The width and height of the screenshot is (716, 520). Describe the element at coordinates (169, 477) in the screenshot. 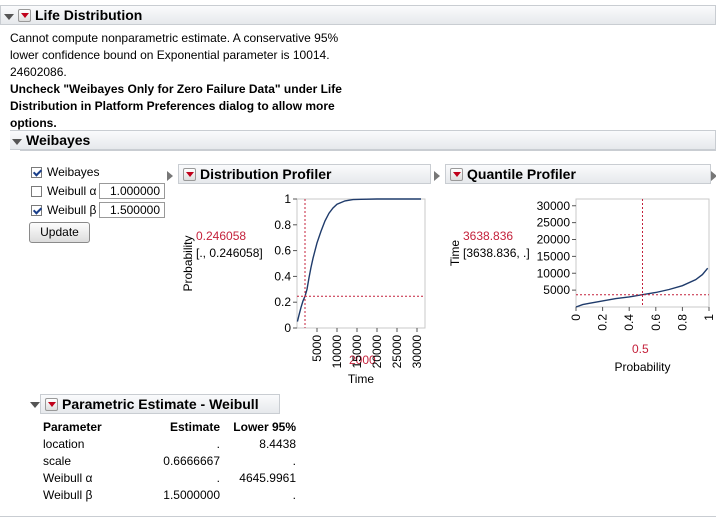

I see `table-row: Weibull α . 4645.9961` at that location.